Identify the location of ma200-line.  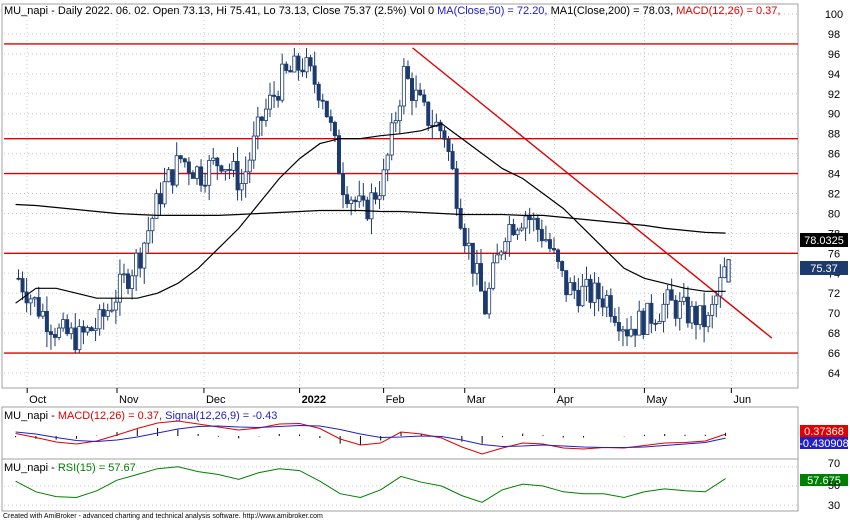
(370, 218).